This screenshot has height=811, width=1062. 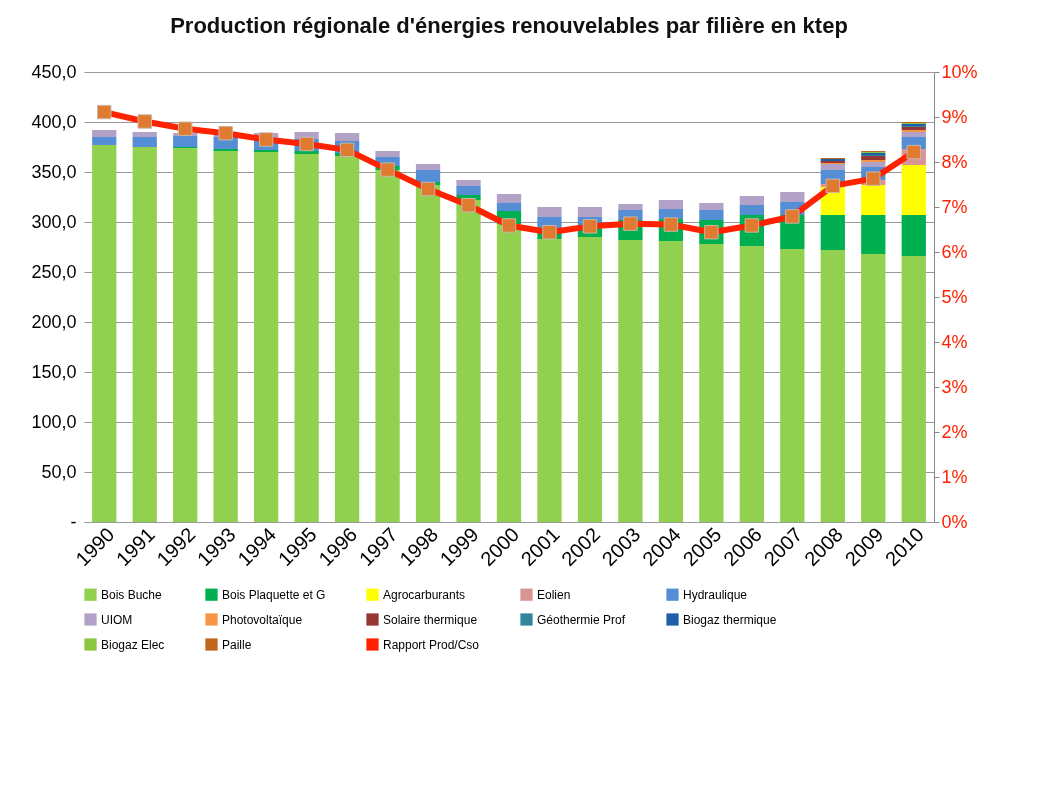 What do you see at coordinates (117, 619) in the screenshot?
I see `legend-label: UIOM` at bounding box center [117, 619].